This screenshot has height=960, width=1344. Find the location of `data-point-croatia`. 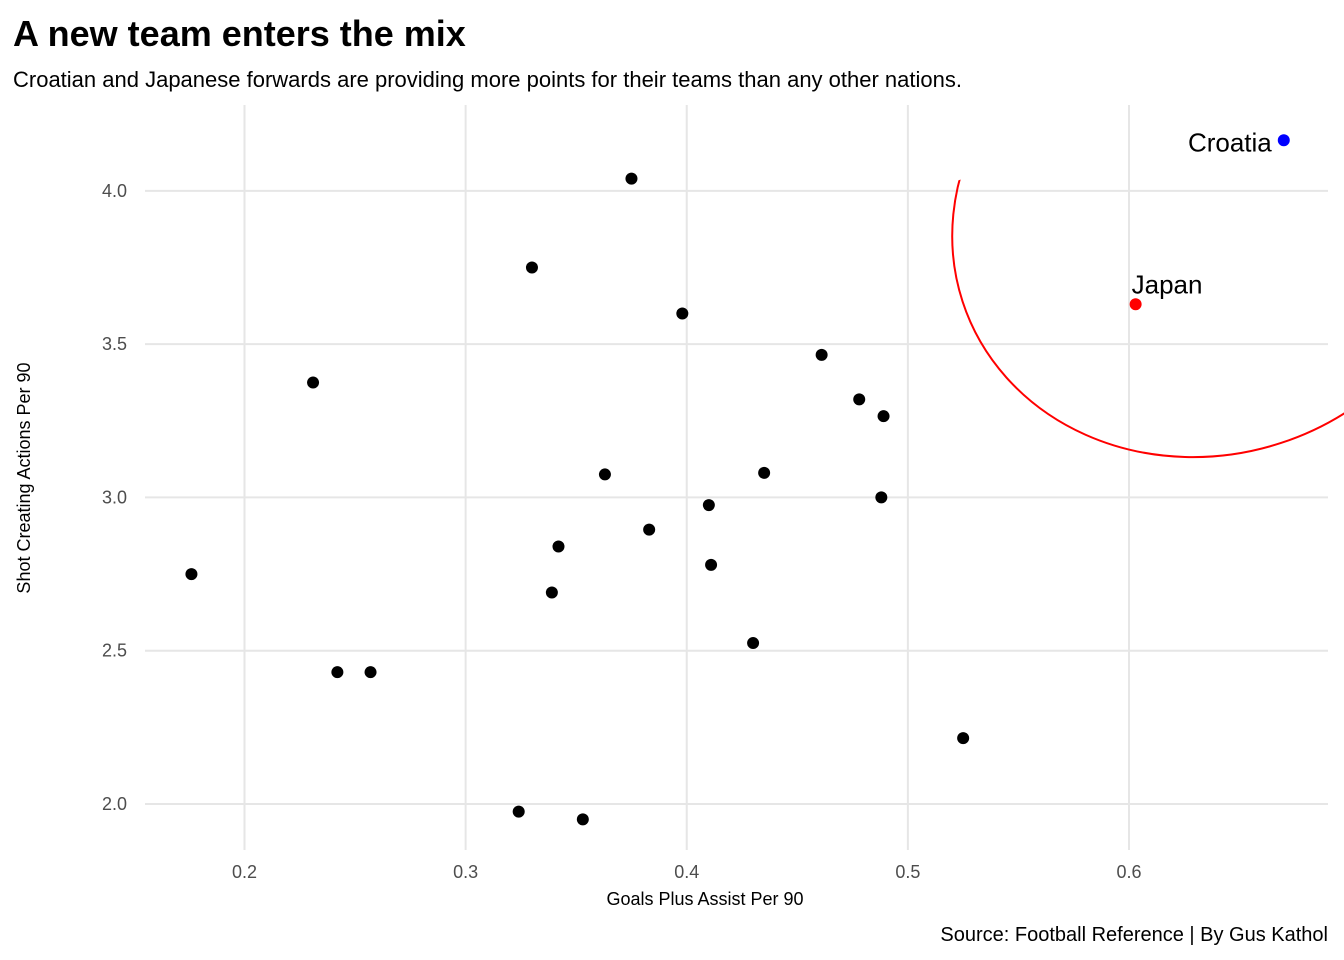

data-point-croatia is located at coordinates (1283, 140).